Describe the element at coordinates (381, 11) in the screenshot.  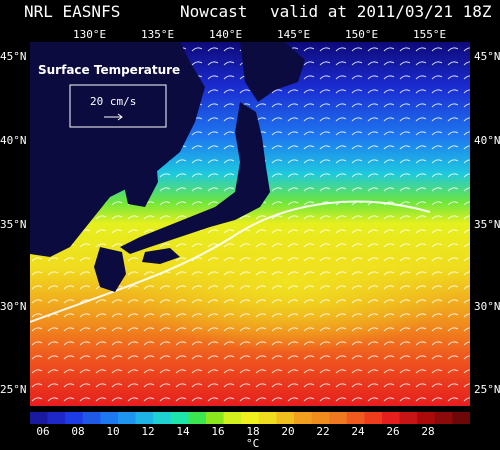
I see `header-valid-time: valid at 2011/03/21 18Z` at that location.